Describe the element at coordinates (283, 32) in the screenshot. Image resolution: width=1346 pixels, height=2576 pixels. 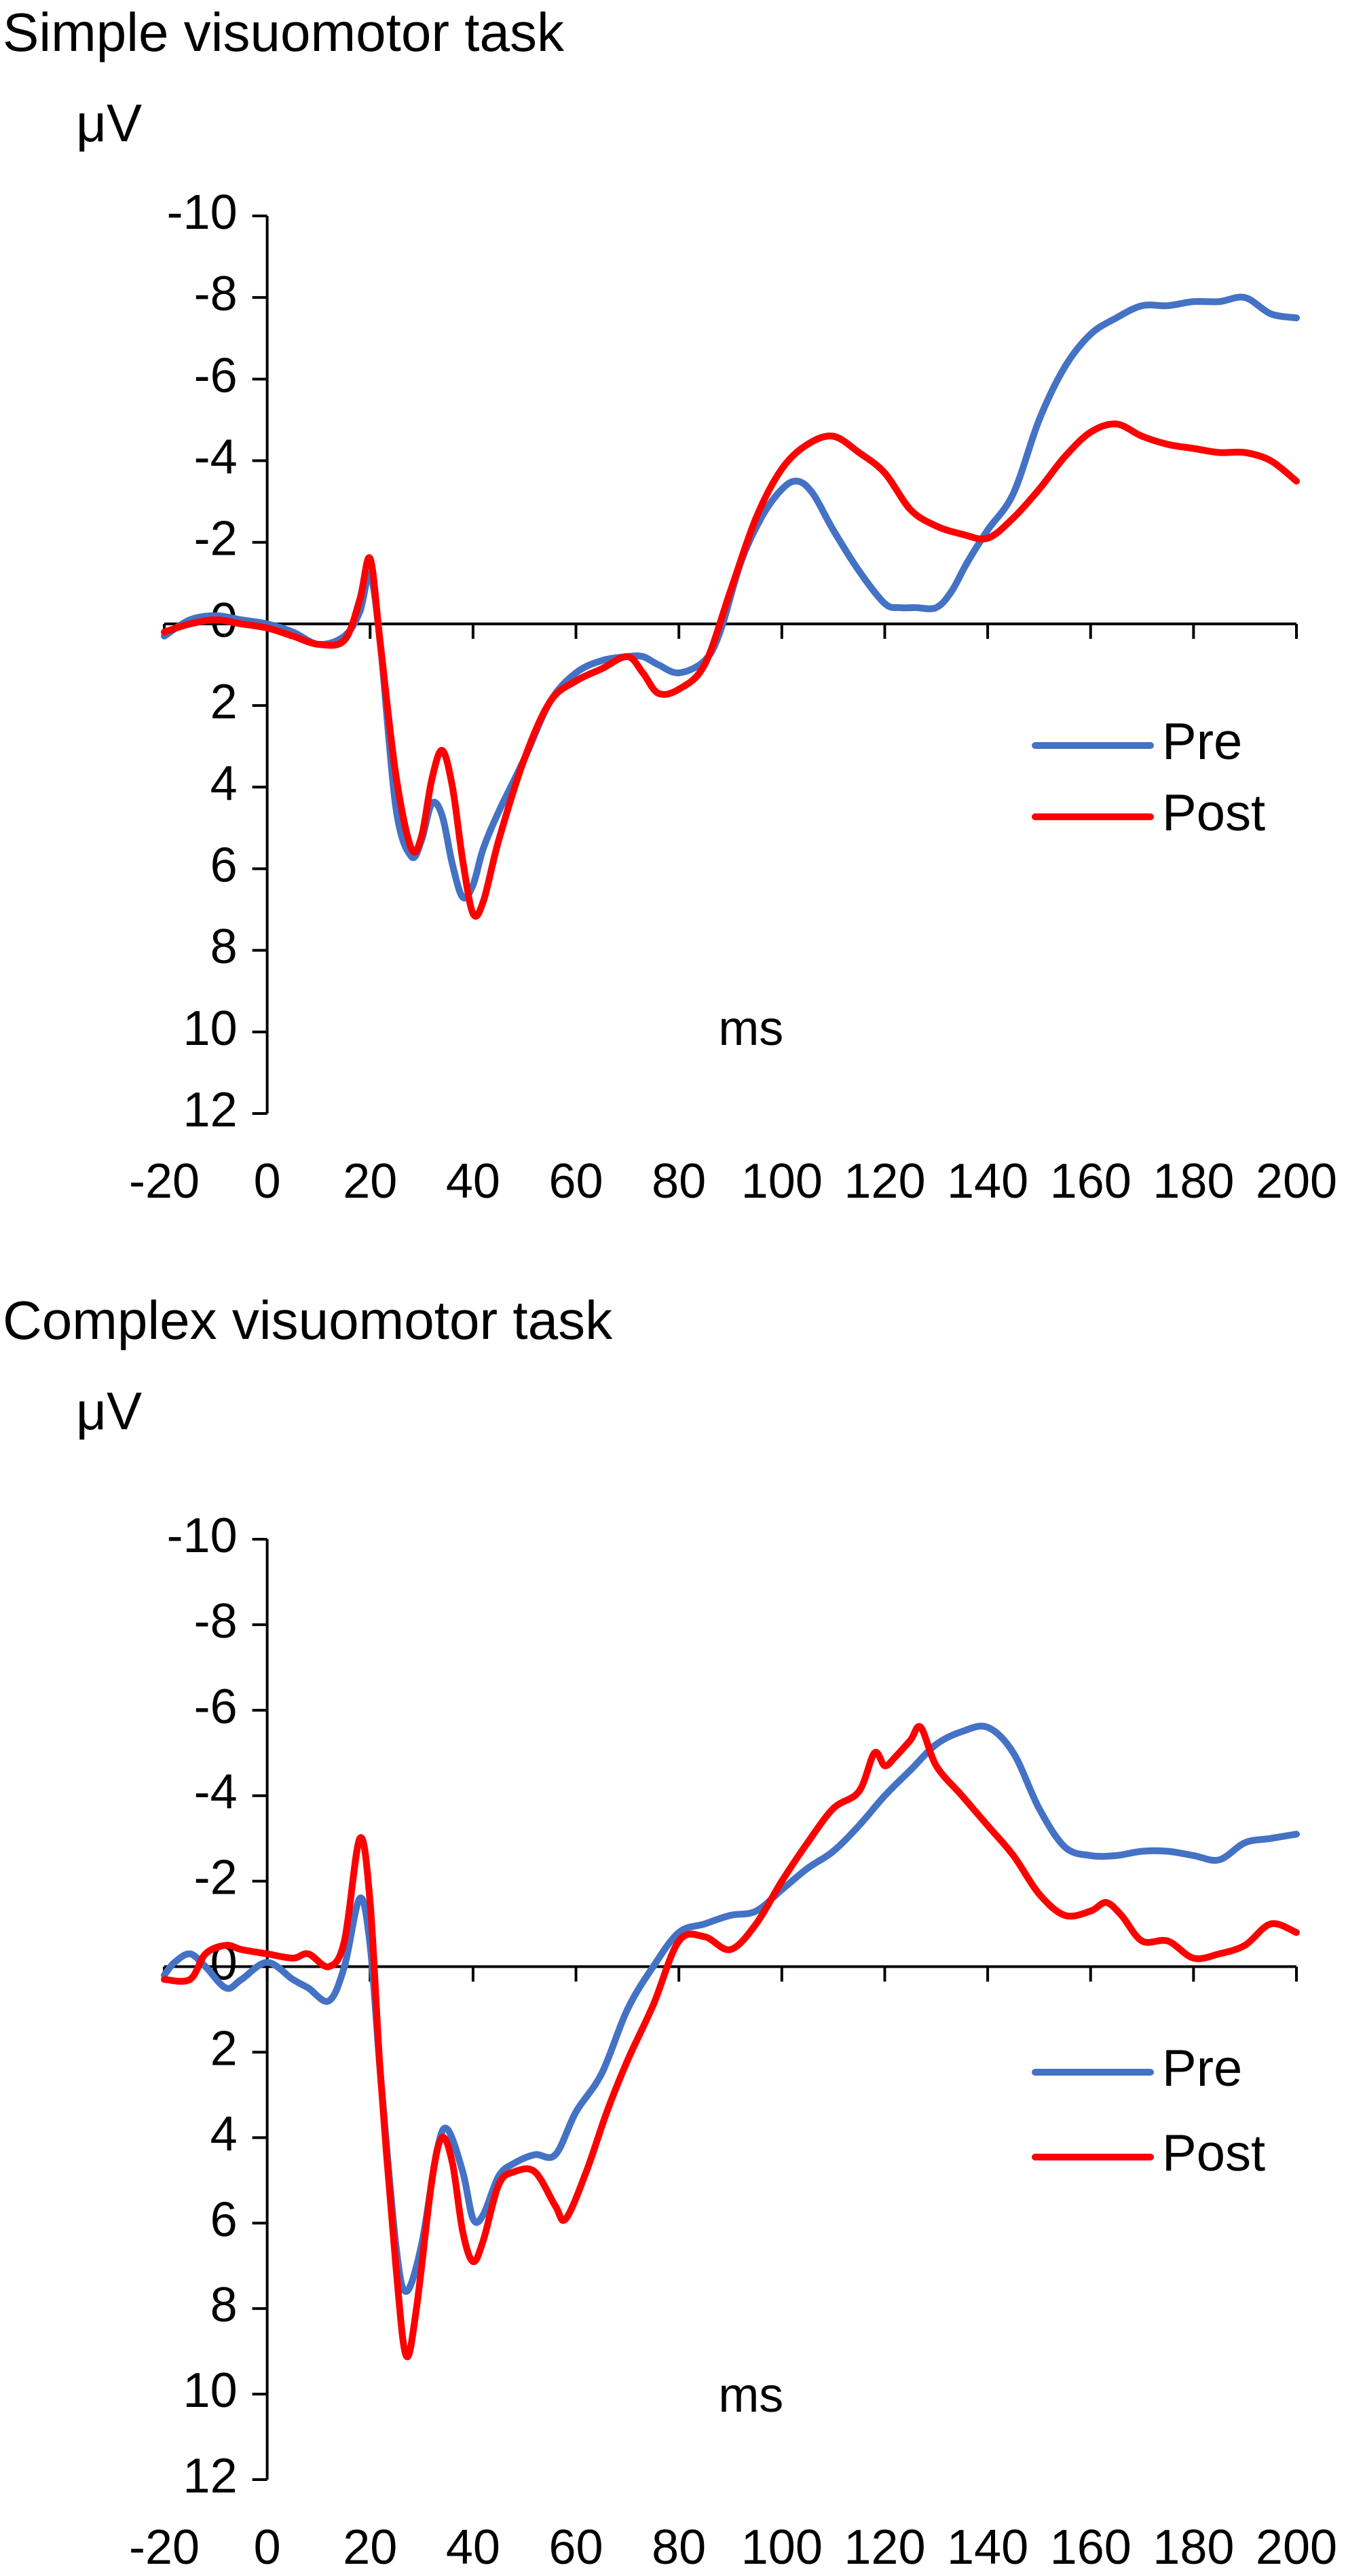
I see `chart-title: Simple visuomotor task` at that location.